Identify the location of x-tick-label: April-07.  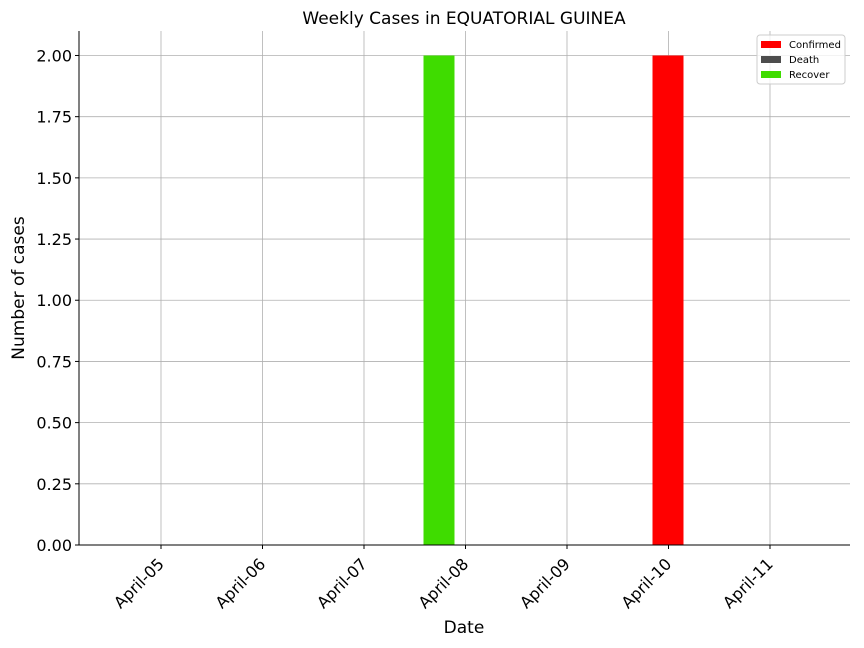
(342, 583).